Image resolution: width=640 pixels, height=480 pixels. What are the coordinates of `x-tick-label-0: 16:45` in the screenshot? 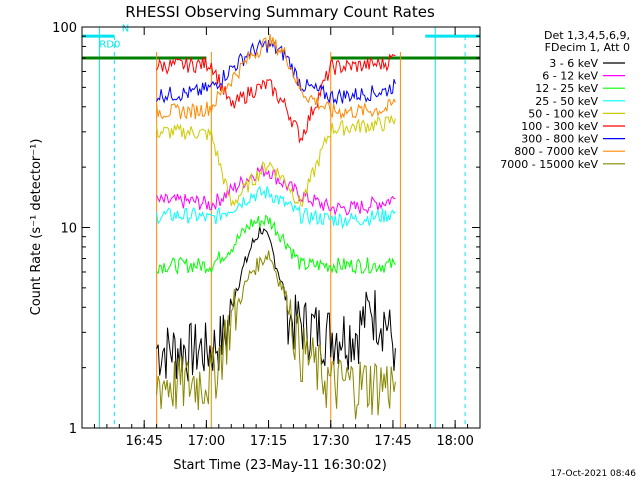 It's located at (143, 441).